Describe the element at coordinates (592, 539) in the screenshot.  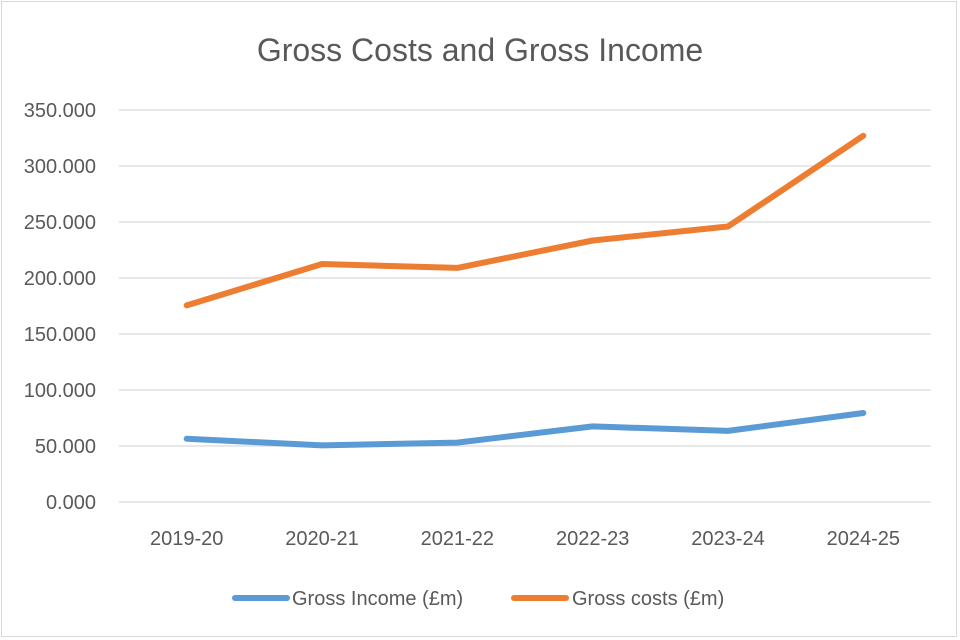
I see `x-tick-label: 2022-23` at that location.